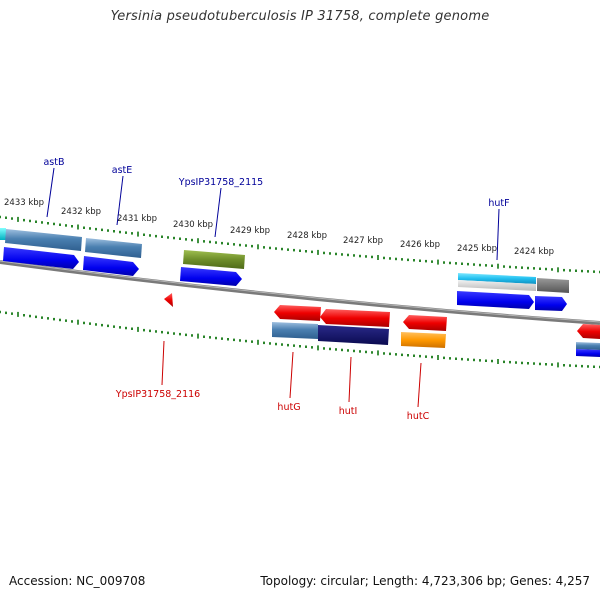 The image size is (600, 600). Describe the element at coordinates (348, 411) in the screenshot. I see `gene-label-hutI: hutI` at that location.